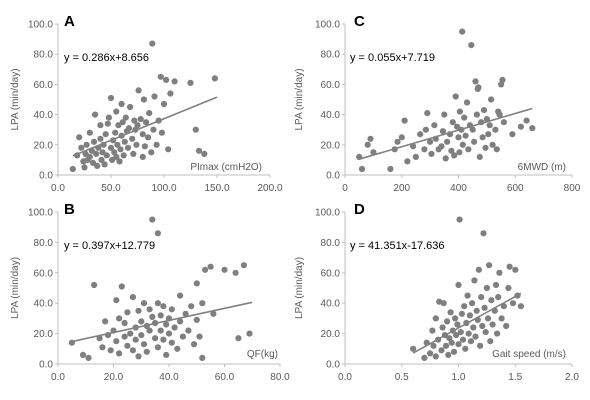 The width and height of the screenshot is (590, 400). Describe the element at coordinates (58, 377) in the screenshot. I see `x-tick-label: 0.0` at that location.